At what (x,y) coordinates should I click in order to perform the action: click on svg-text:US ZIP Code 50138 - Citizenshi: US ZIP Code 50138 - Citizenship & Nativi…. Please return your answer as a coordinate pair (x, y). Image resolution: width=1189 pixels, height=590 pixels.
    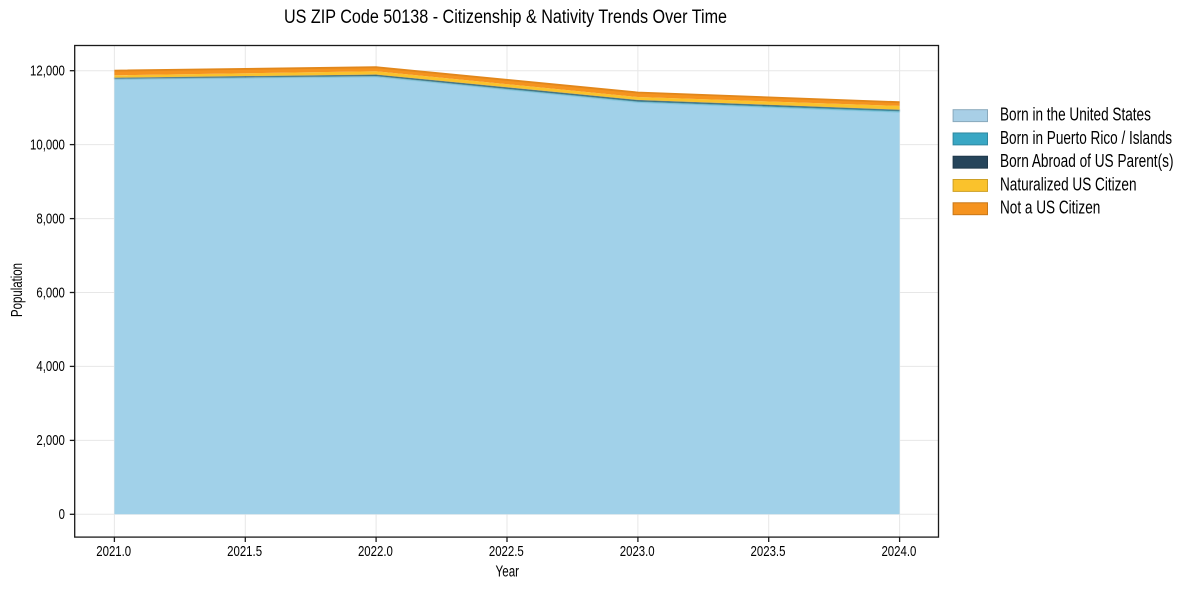
    Looking at the image, I should click on (505, 17).